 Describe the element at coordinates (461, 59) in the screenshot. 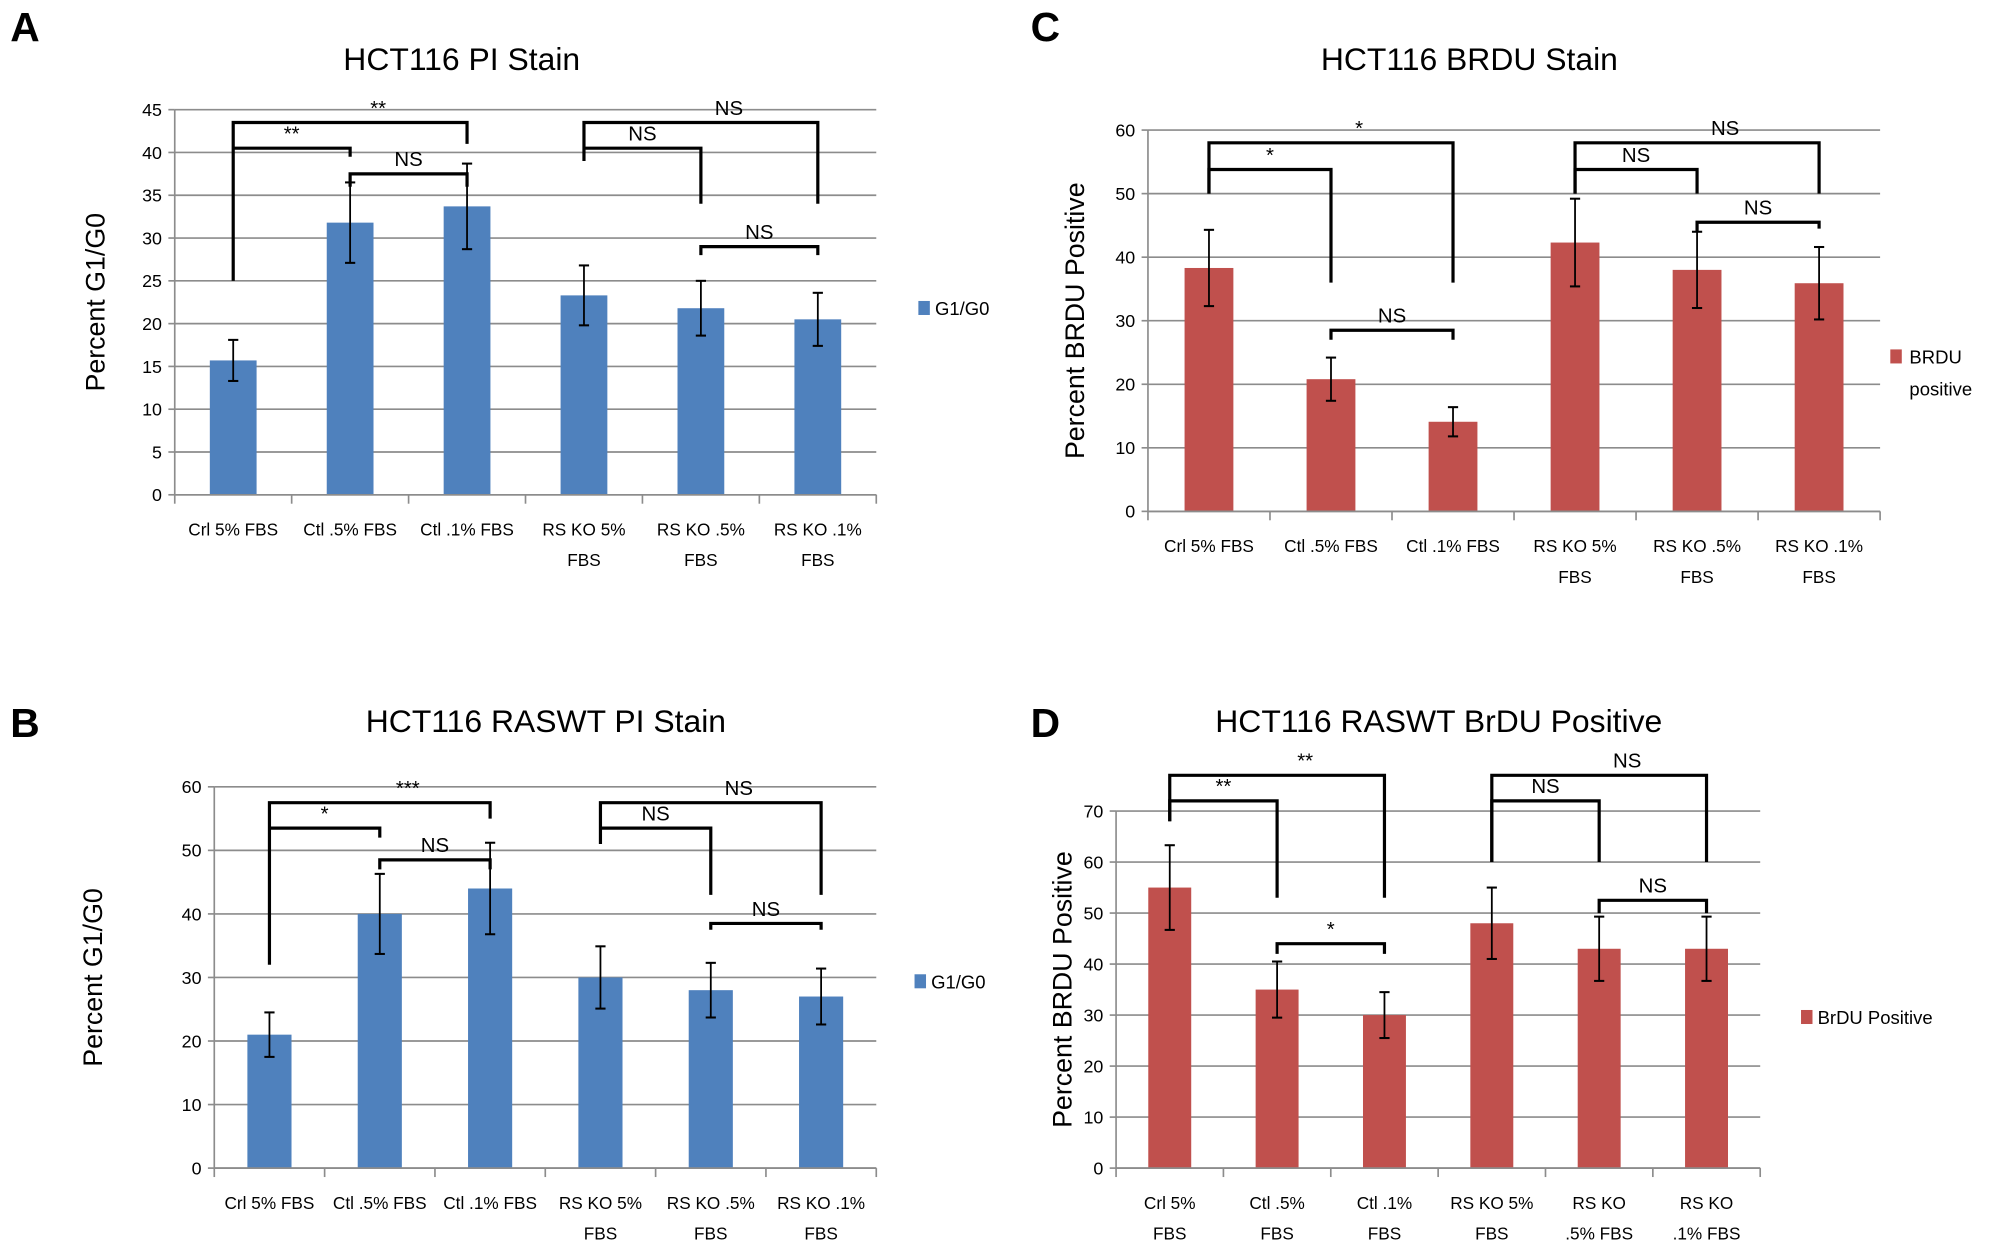

I see `chart-title: HCT116 PI Stain` at that location.